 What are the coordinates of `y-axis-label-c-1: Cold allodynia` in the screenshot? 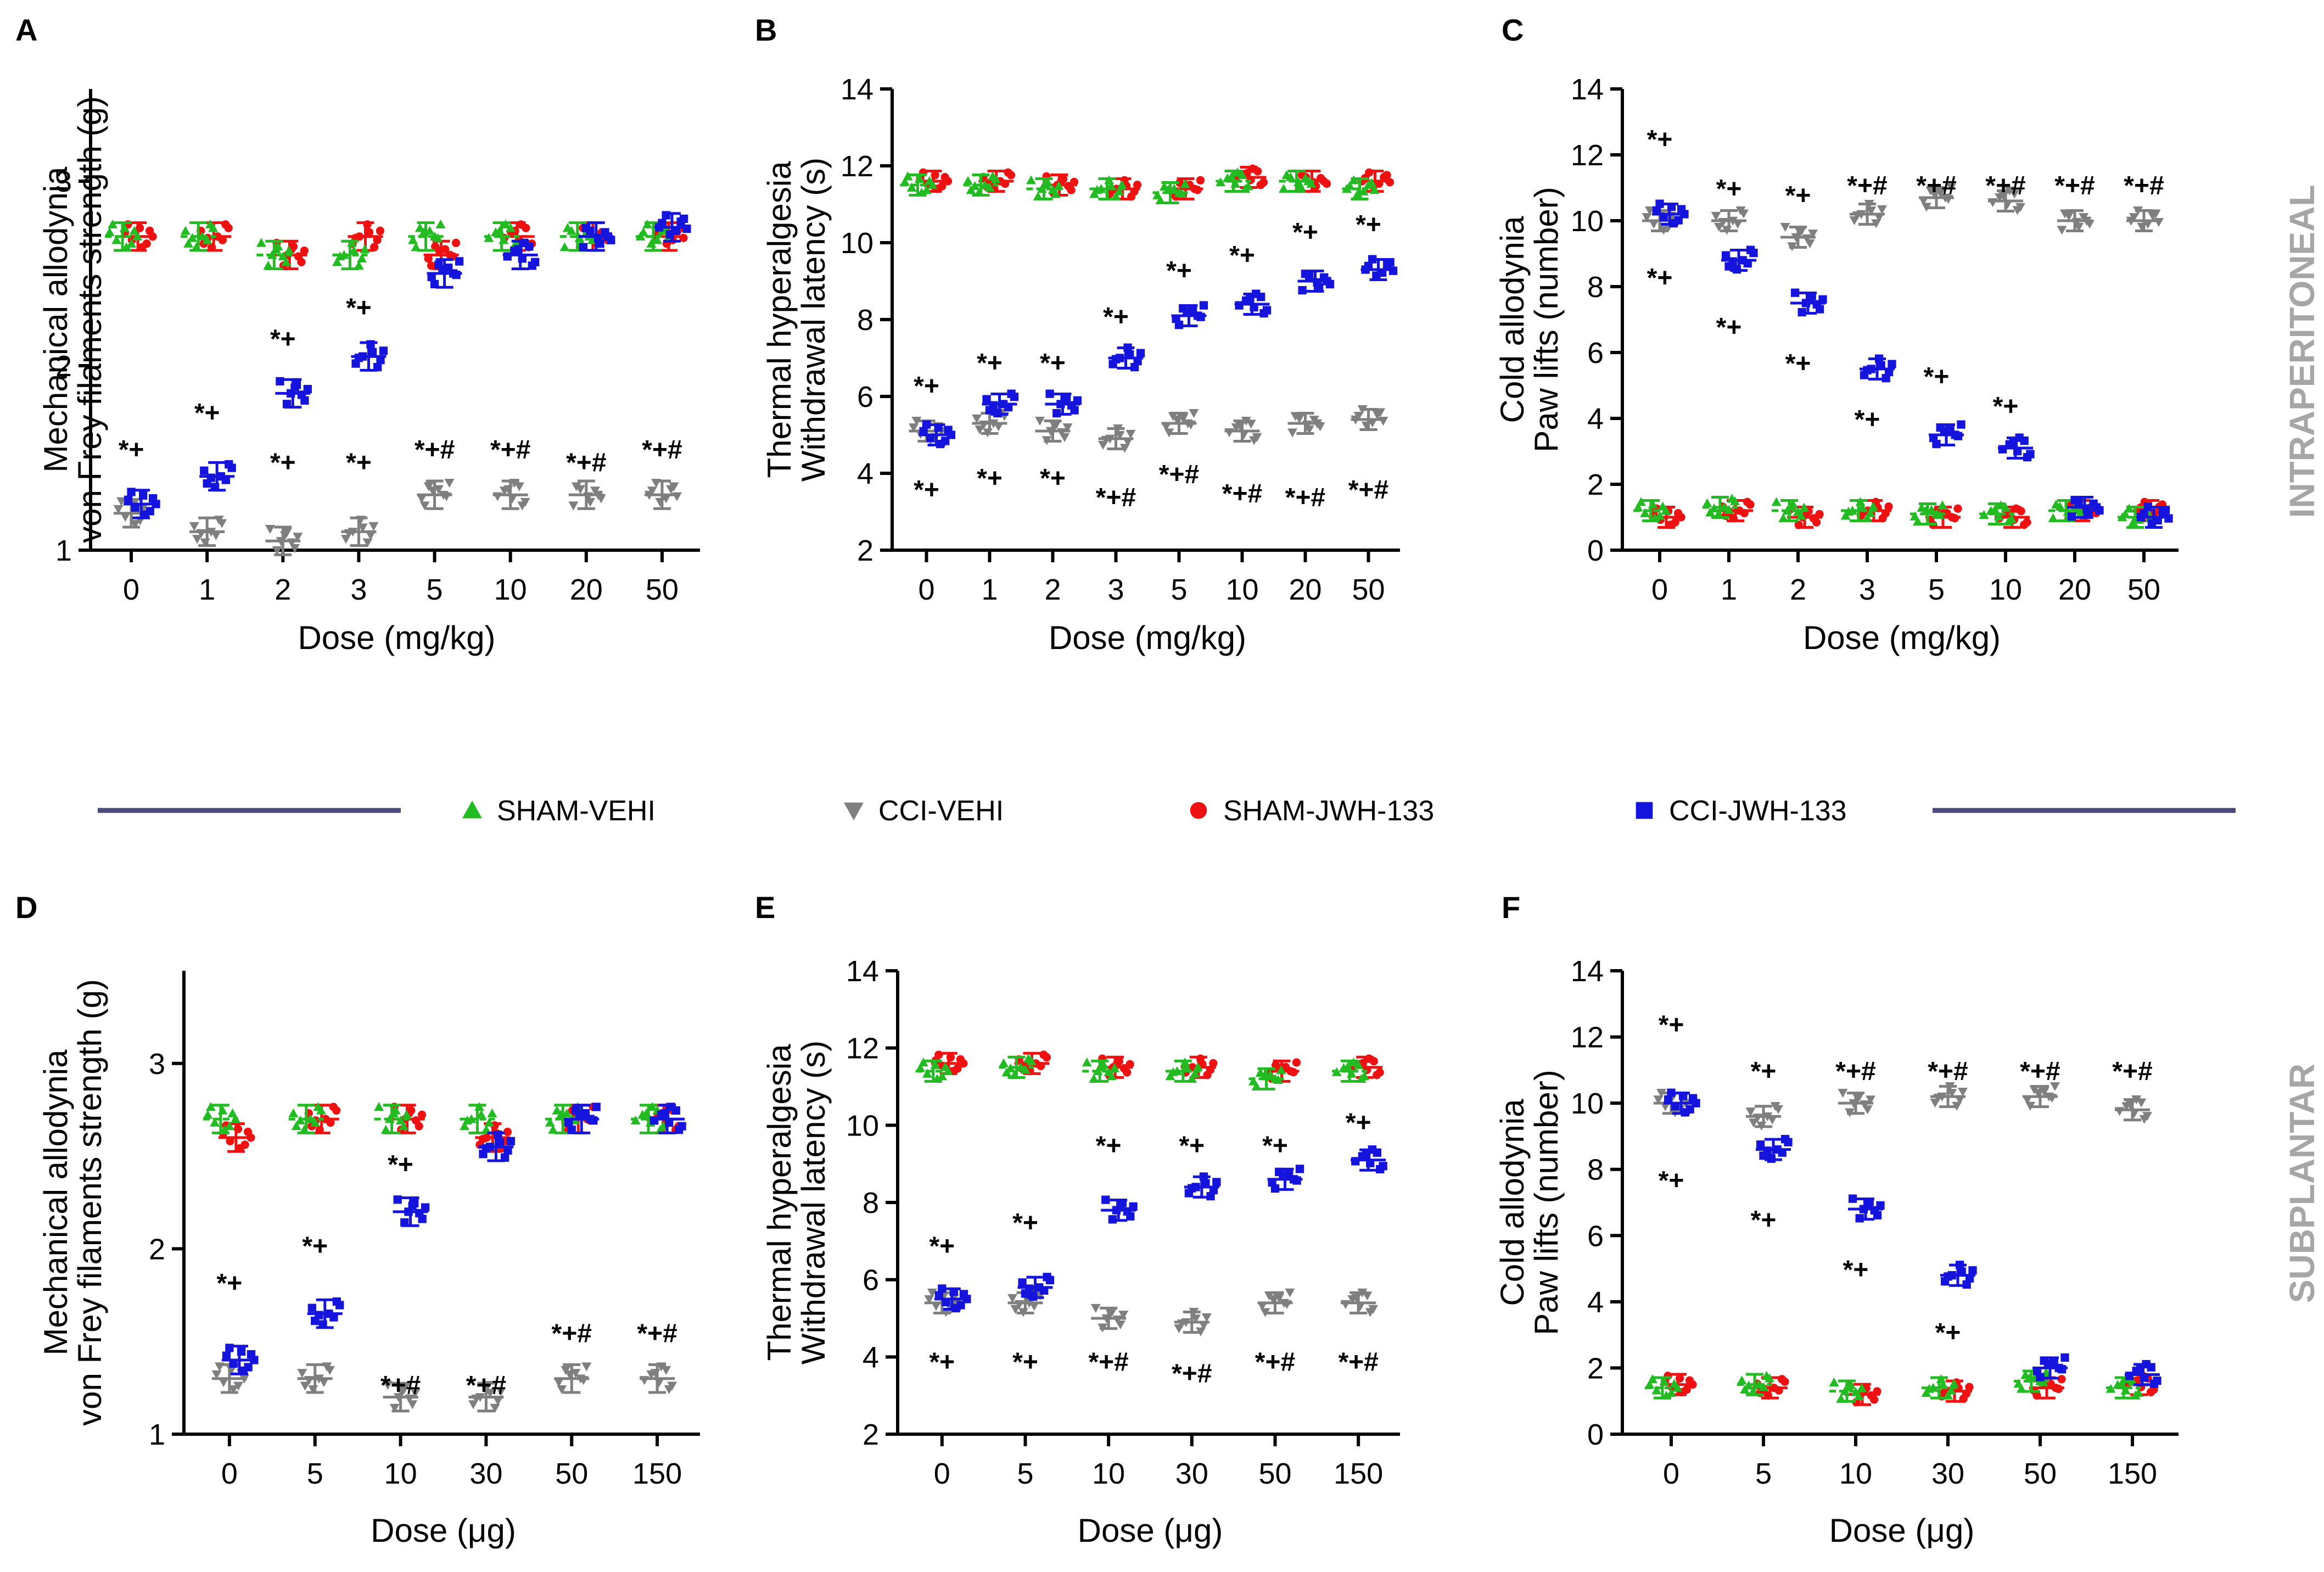 It's located at (1512, 319).